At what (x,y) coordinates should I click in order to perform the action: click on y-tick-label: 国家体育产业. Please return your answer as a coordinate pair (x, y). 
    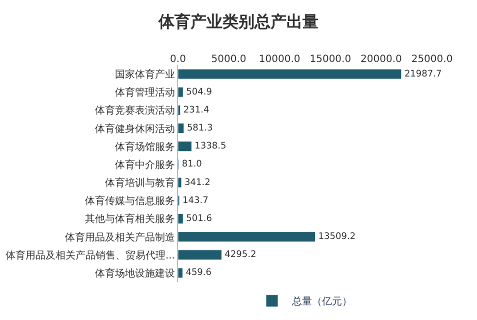
    Looking at the image, I should click on (145, 74).